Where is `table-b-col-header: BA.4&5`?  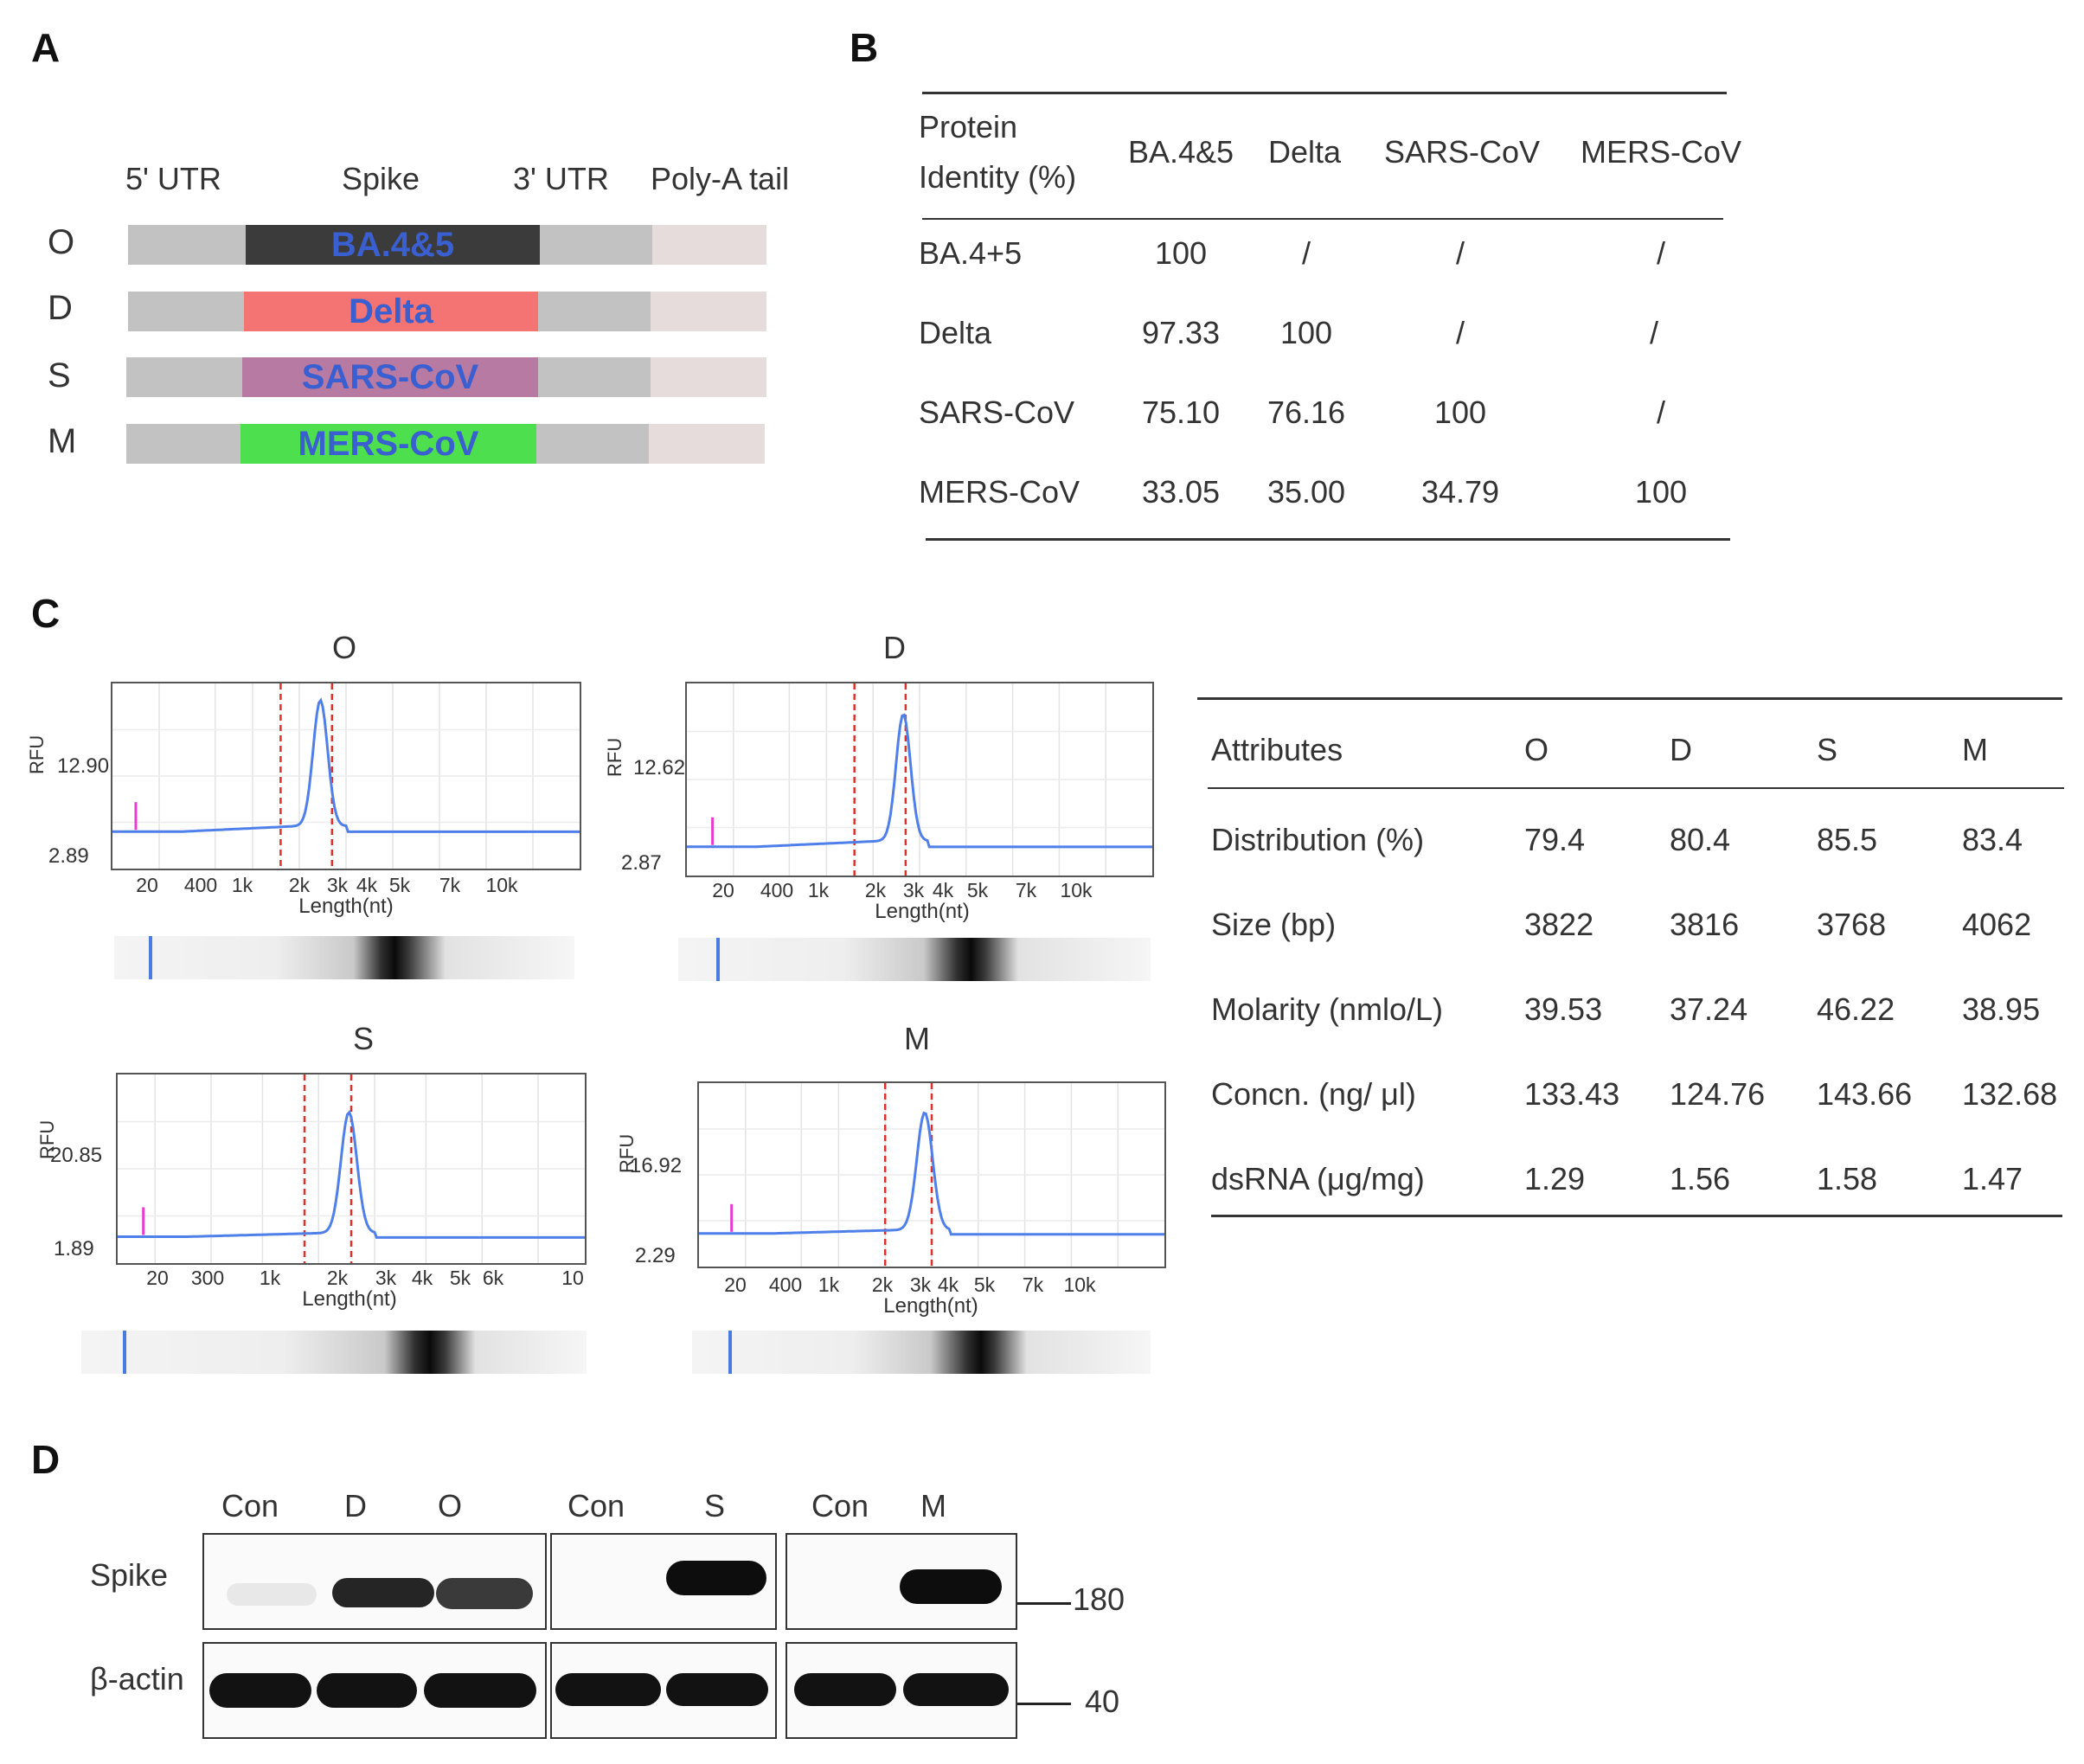 table-b-col-header: BA.4&5 is located at coordinates (1181, 152).